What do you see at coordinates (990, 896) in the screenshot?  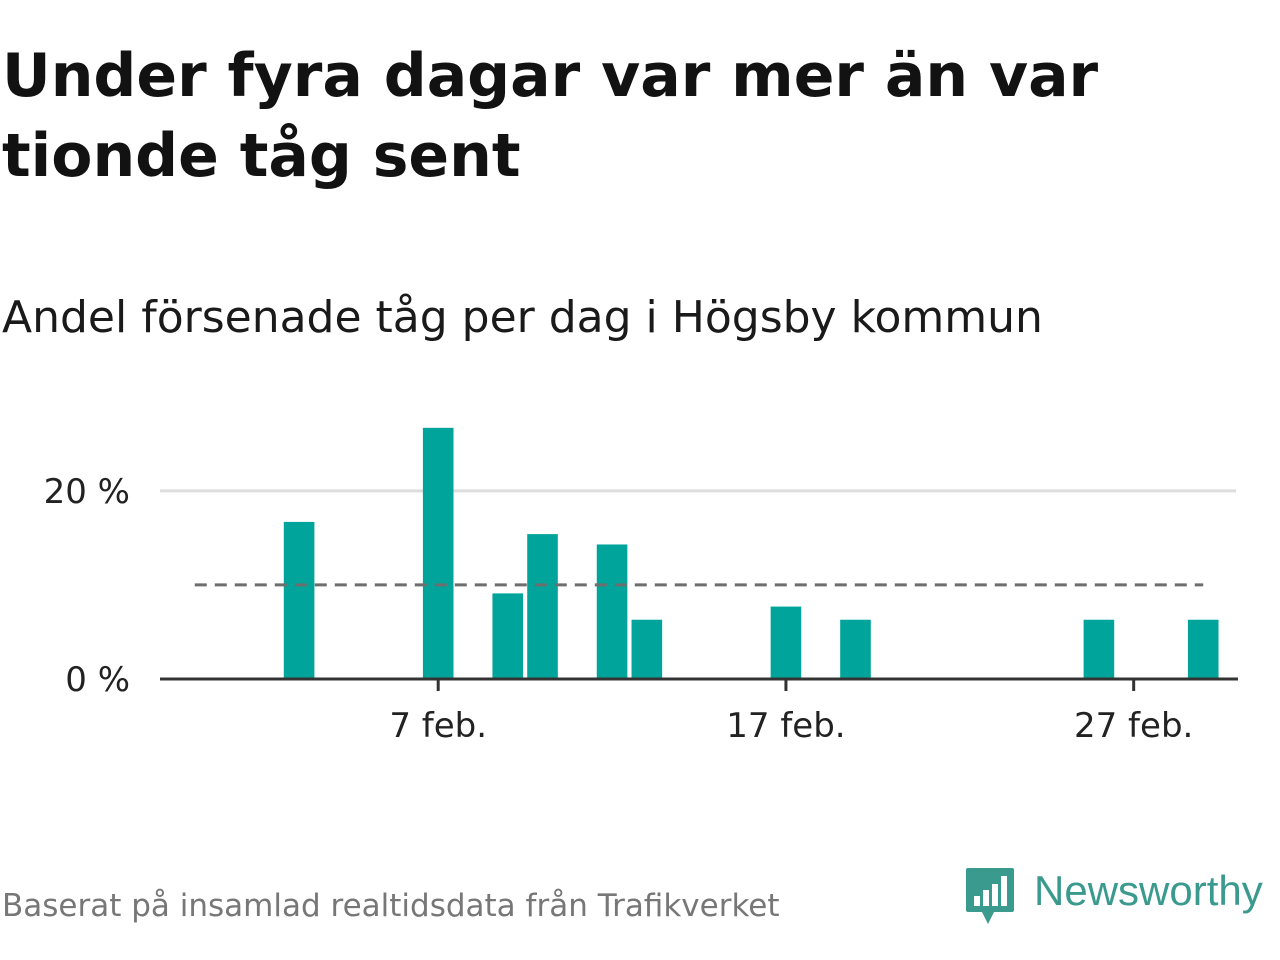 I see `newsworthy-logo-icon` at bounding box center [990, 896].